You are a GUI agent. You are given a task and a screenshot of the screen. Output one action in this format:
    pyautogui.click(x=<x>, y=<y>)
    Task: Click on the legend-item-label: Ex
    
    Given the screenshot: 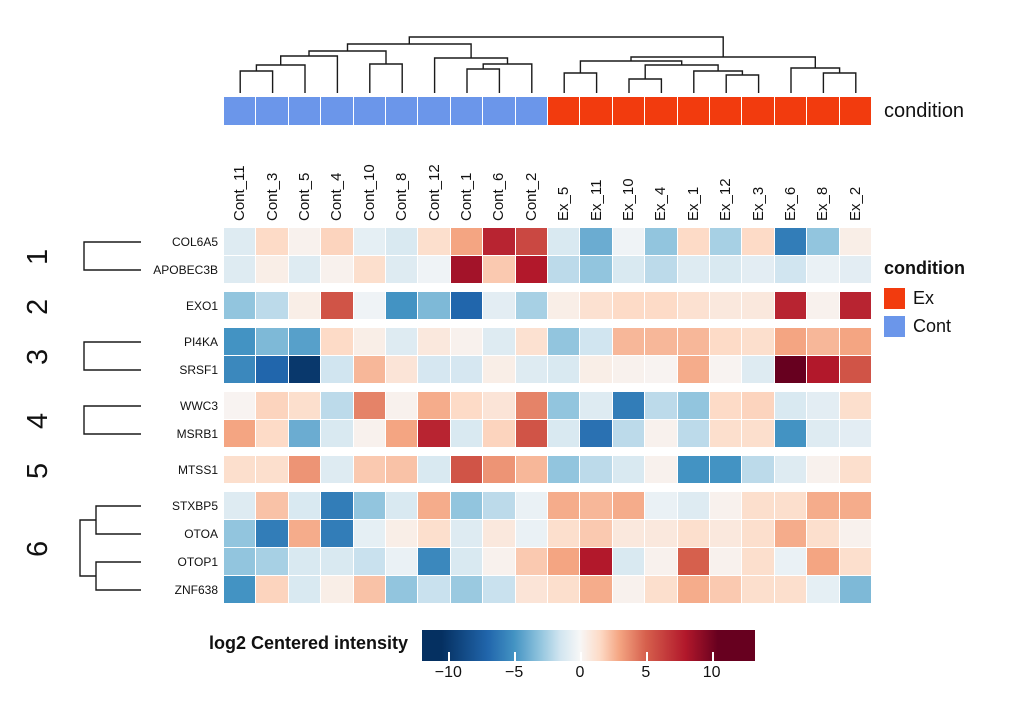 What is the action you would take?
    pyautogui.click(x=924, y=298)
    